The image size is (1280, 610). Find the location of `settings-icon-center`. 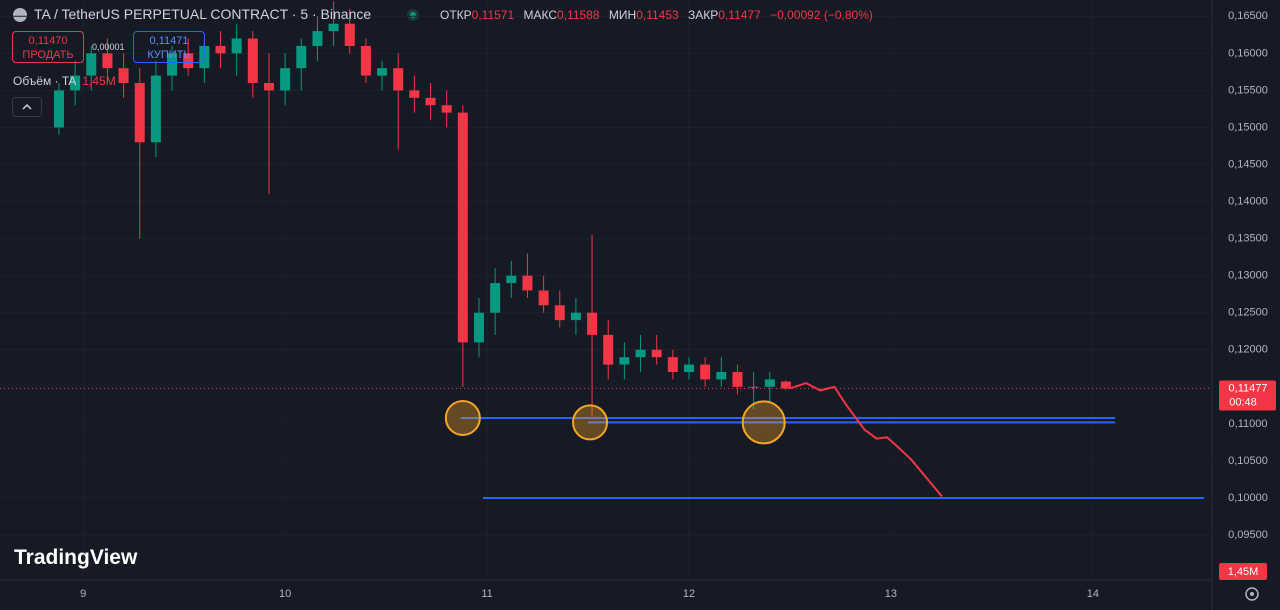

settings-icon-center is located at coordinates (1252, 594).